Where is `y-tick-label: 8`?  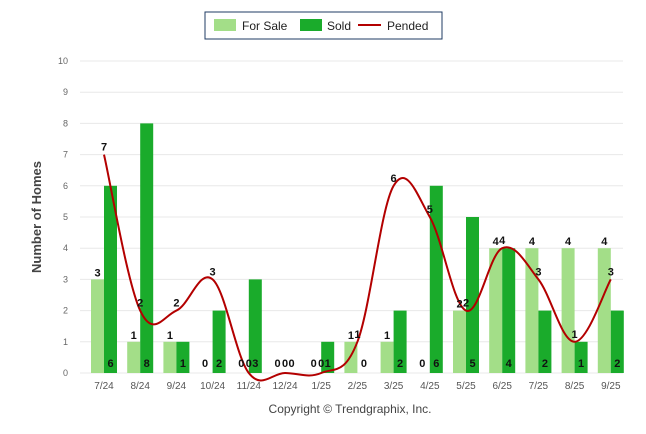
y-tick-label: 8 is located at coordinates (65, 123).